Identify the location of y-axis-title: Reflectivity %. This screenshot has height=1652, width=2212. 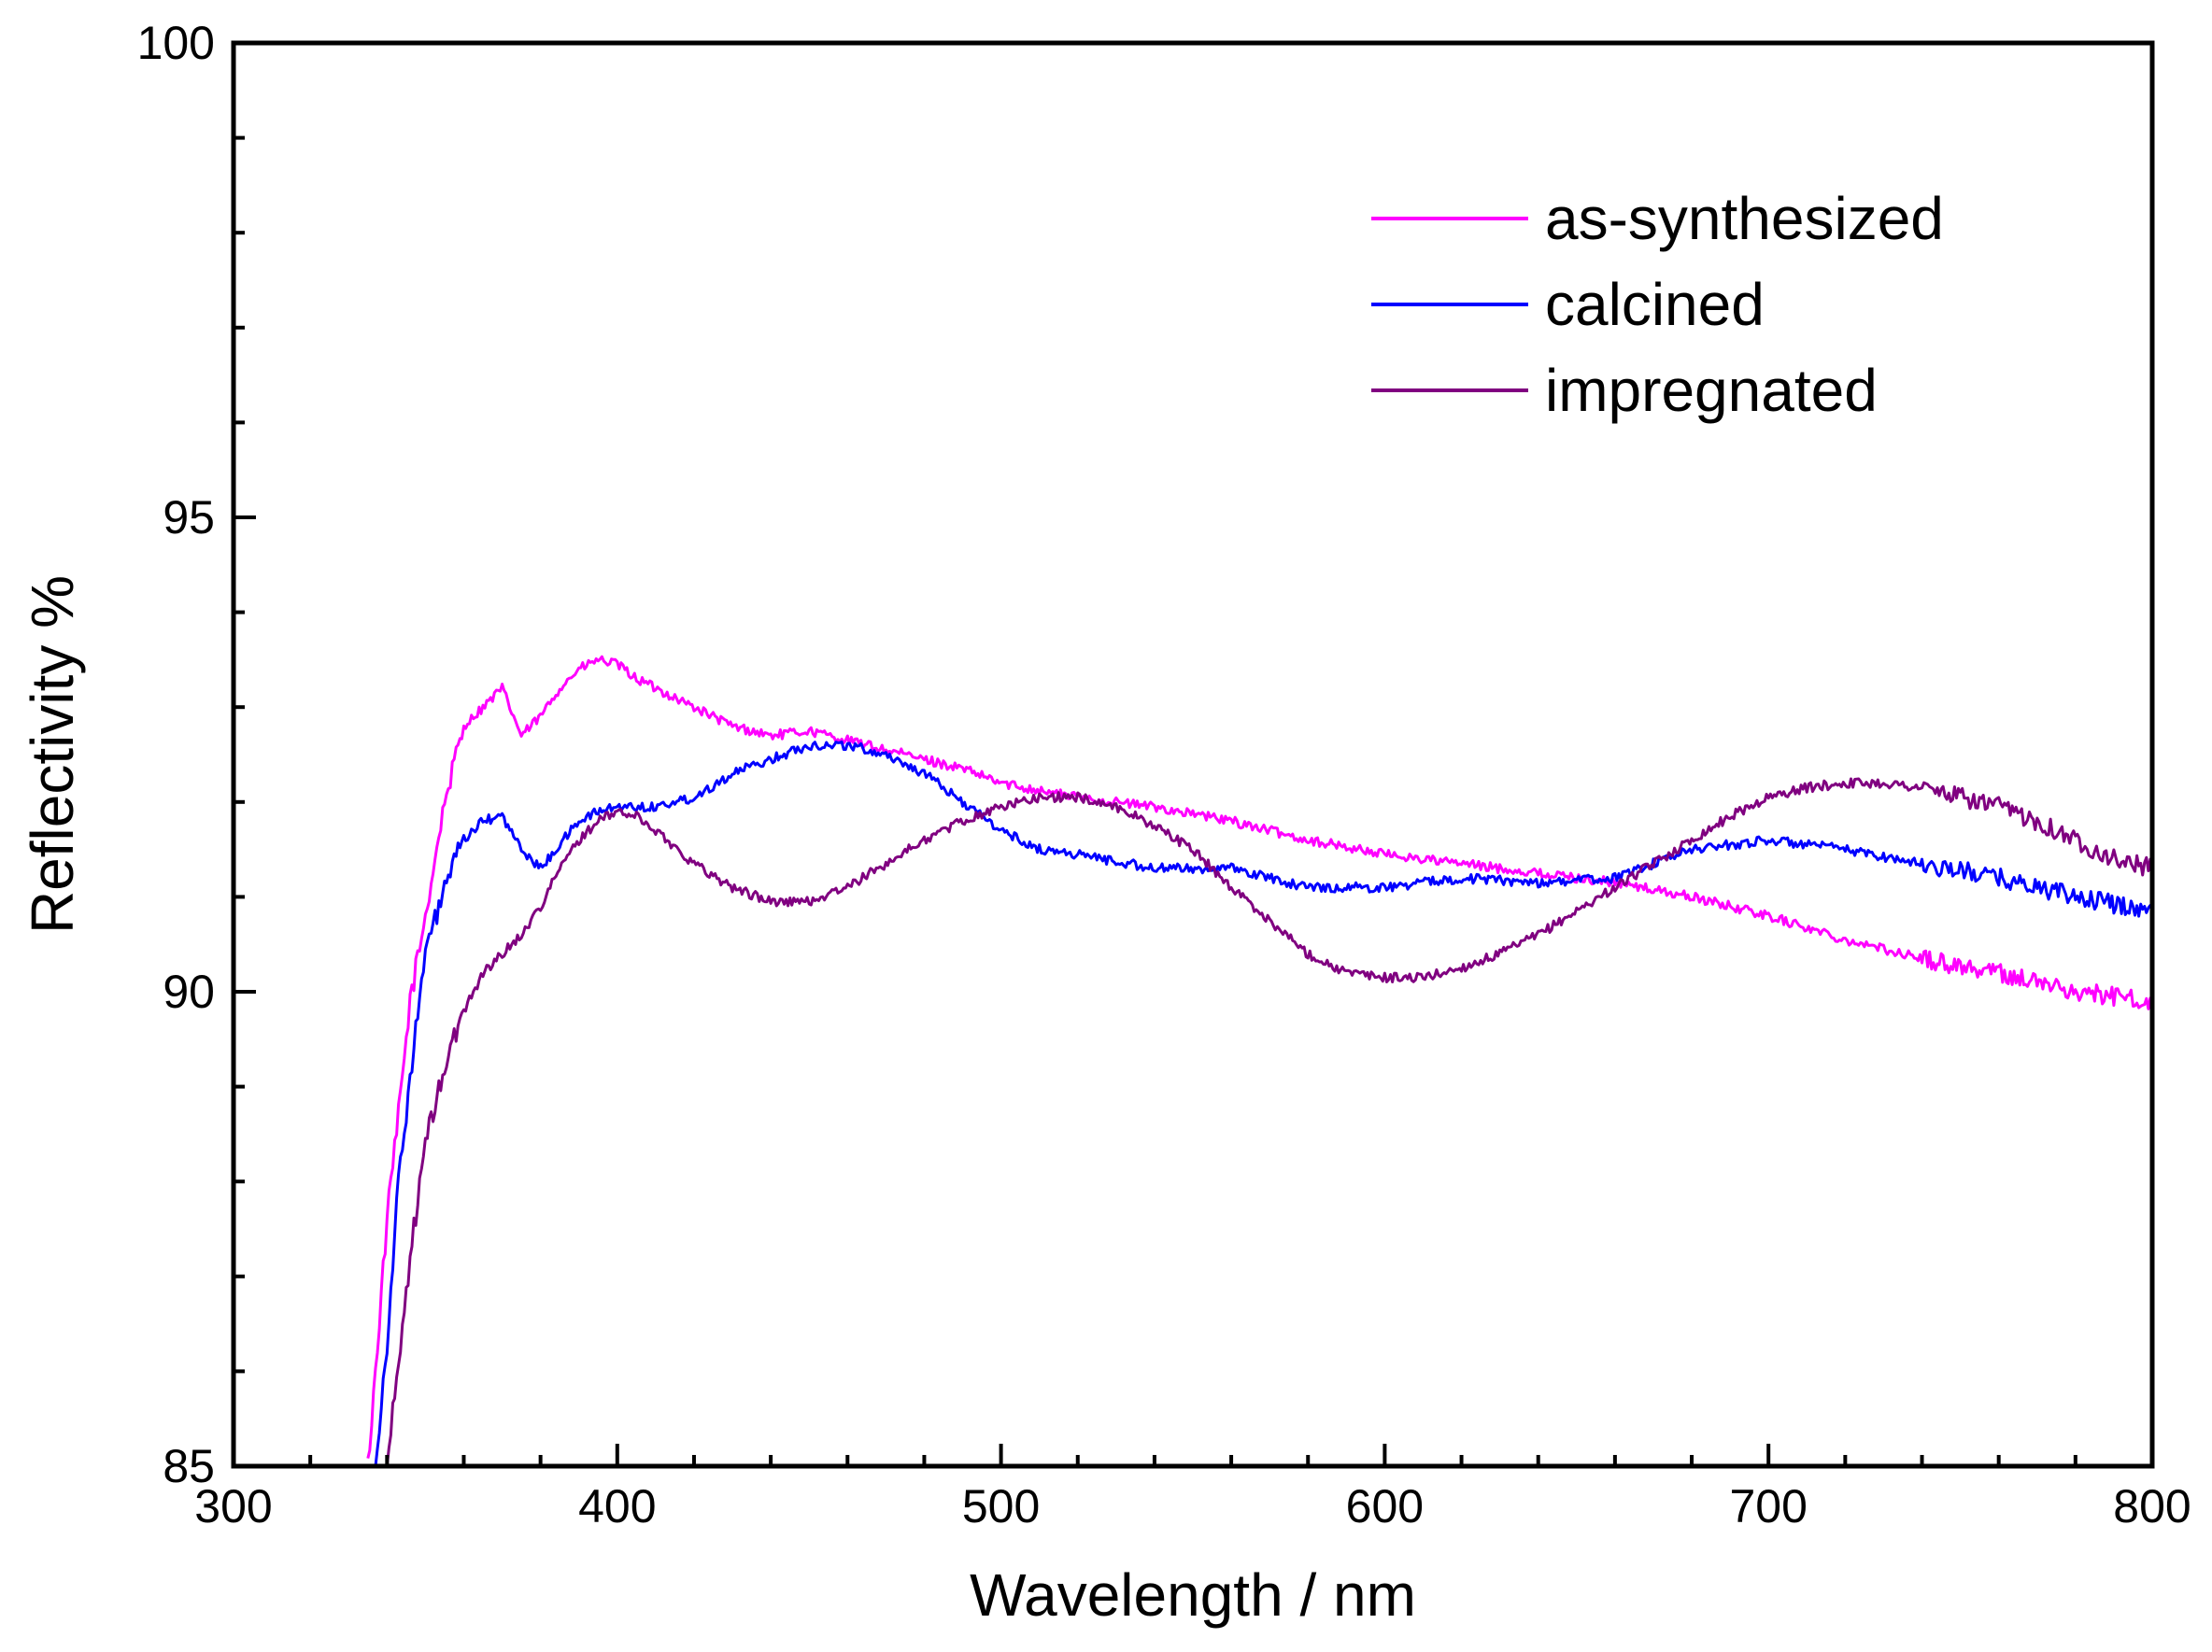
(52, 754).